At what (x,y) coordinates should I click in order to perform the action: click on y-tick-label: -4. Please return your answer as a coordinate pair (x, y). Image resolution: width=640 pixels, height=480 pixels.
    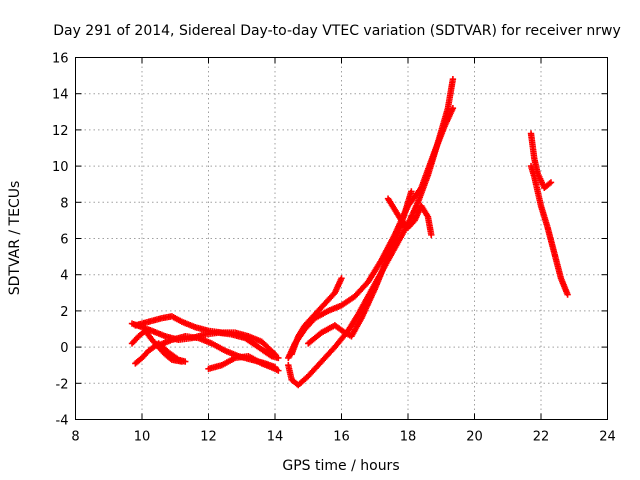
    Looking at the image, I should click on (62, 421).